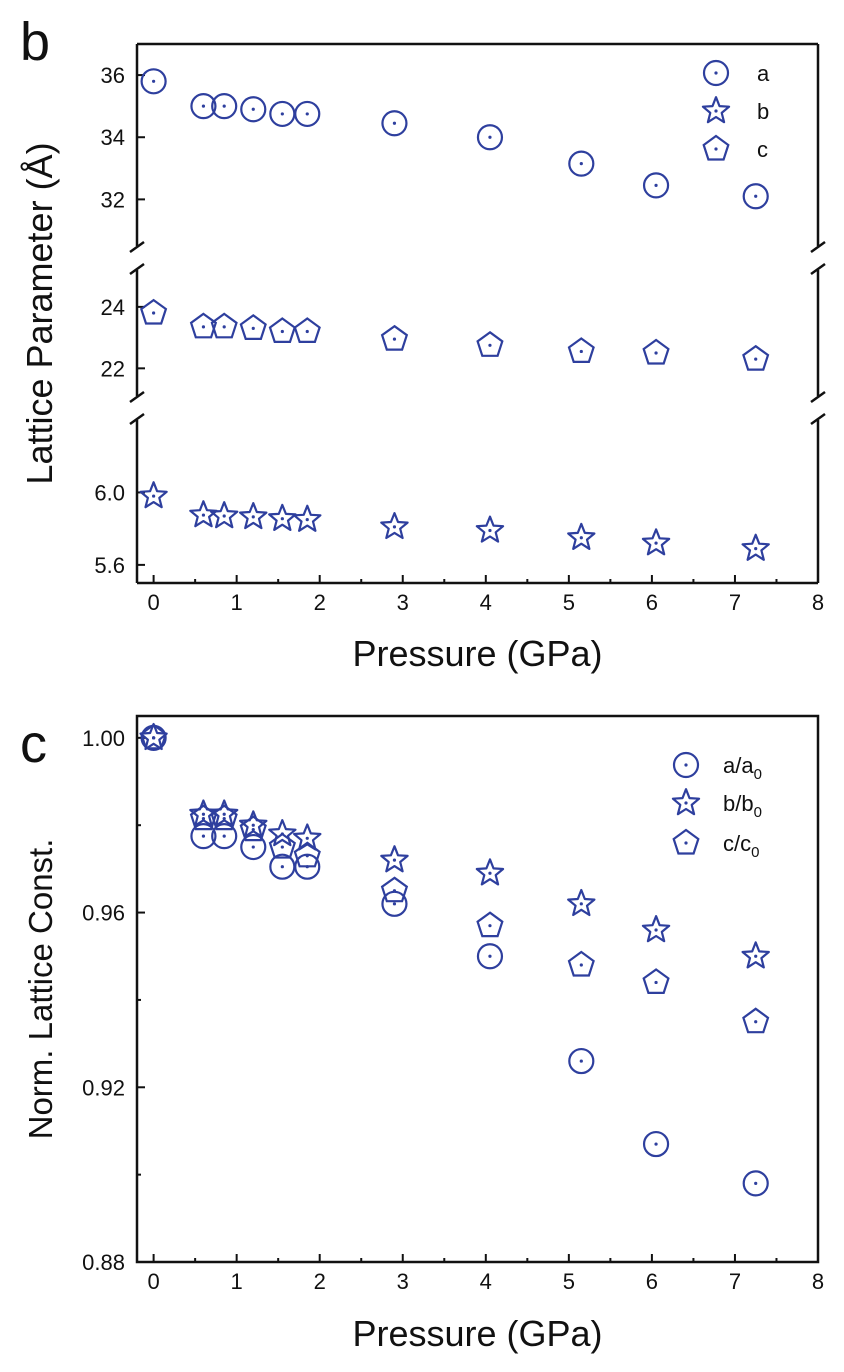  I want to click on panel-b-legend-label-a: a, so click(763, 73).